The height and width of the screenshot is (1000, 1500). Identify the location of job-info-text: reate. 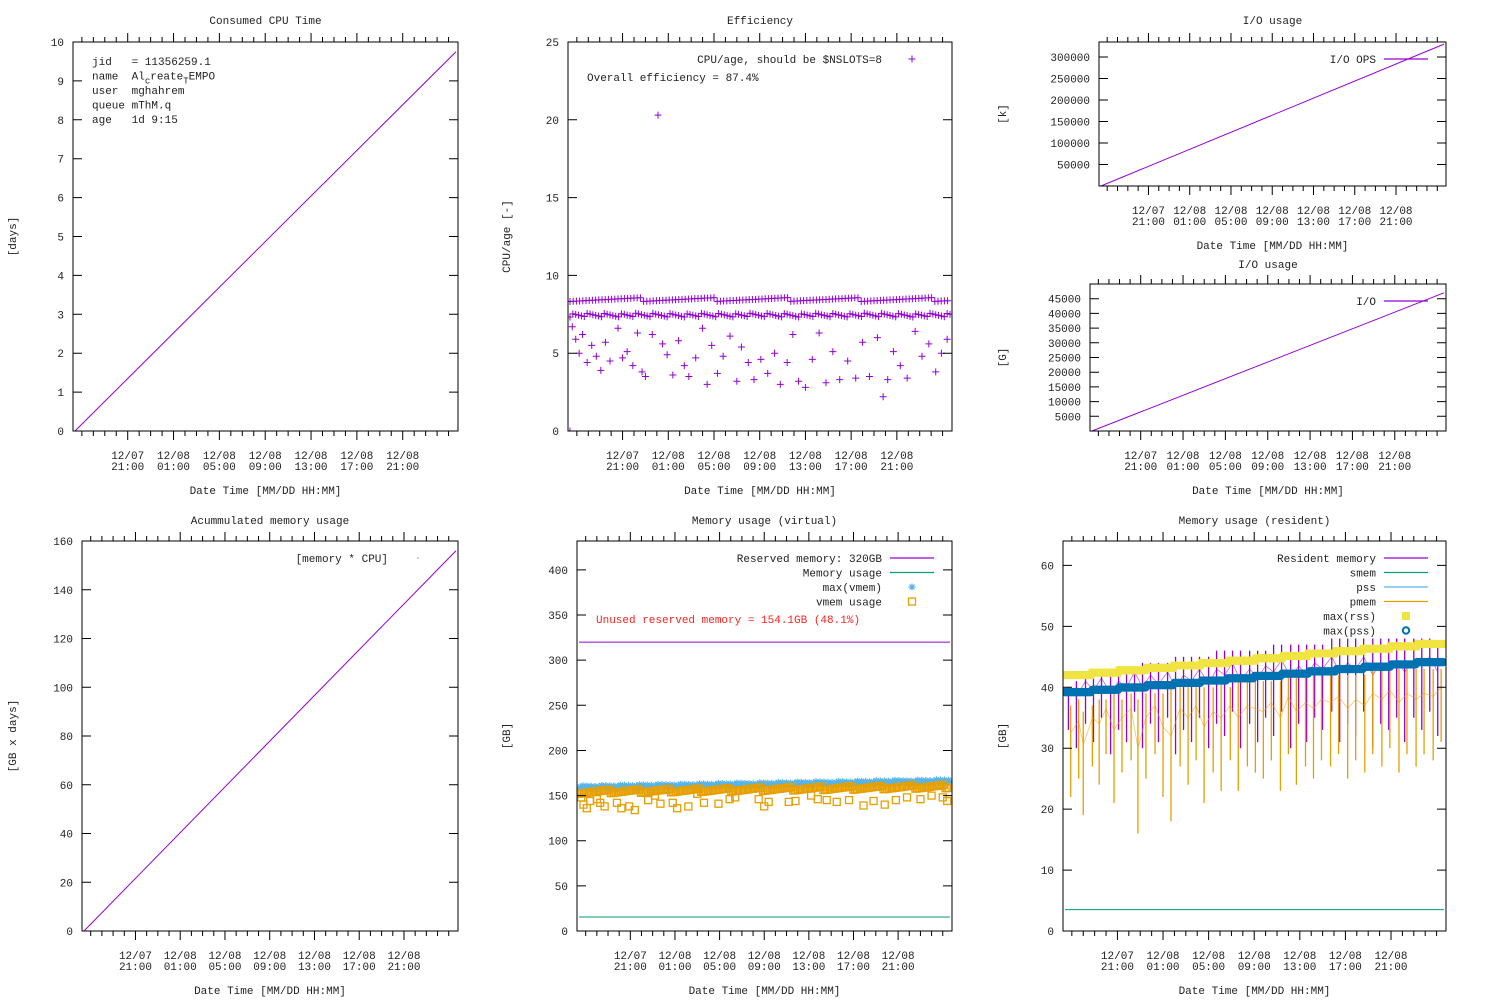
(166, 78).